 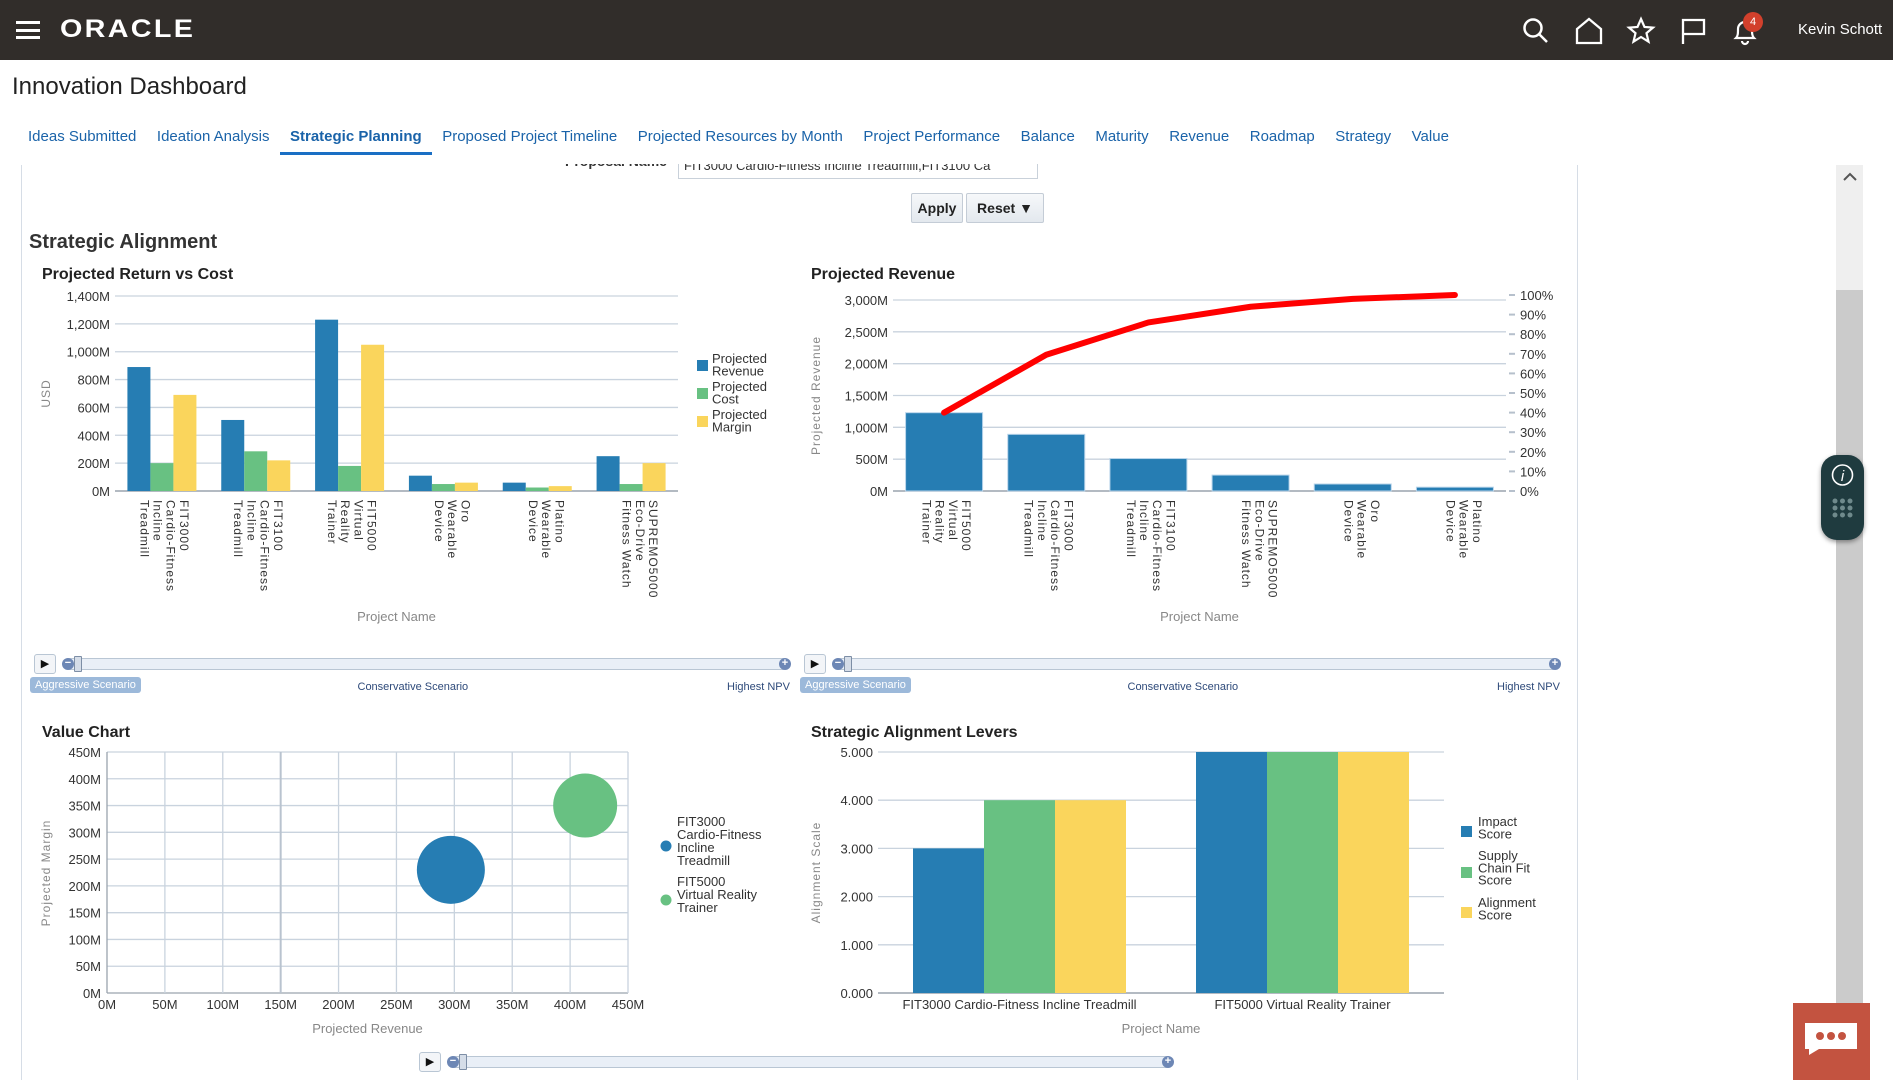 I want to click on y-tick-label: 0M, so click(x=879, y=491).